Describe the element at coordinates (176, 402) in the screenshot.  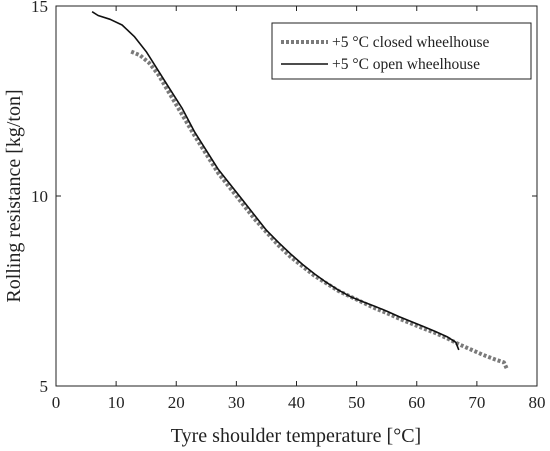
I see `x-tick-label: 20` at that location.